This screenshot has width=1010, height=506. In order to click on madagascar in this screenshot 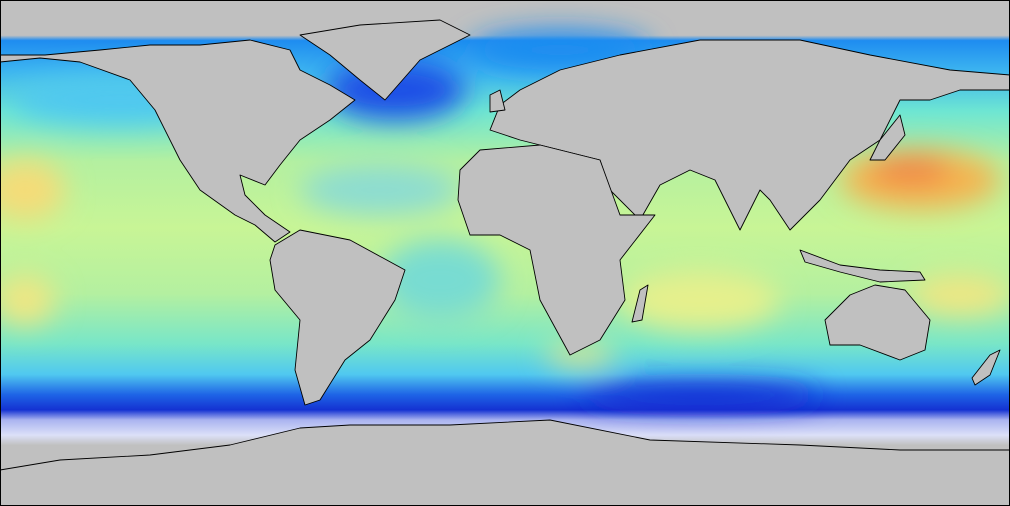, I will do `click(640, 303)`.